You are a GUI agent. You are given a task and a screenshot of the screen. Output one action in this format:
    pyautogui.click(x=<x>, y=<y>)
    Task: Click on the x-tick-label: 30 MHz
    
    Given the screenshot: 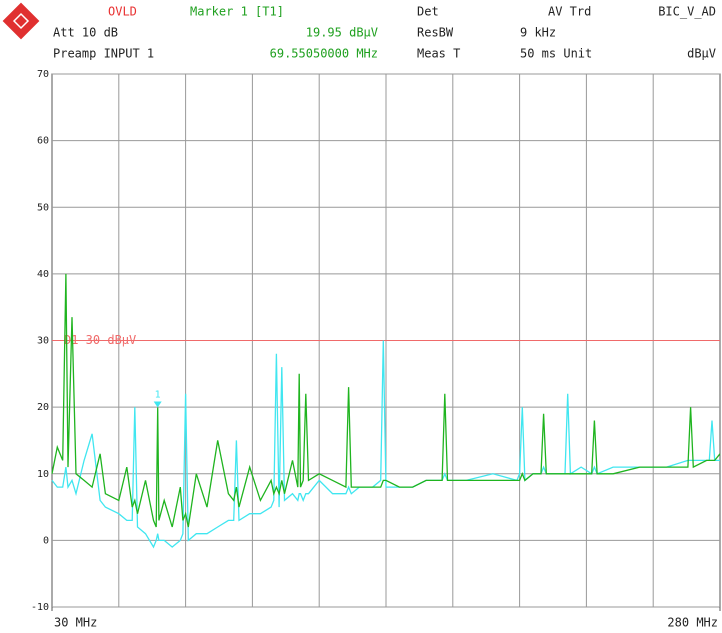 What is the action you would take?
    pyautogui.click(x=75, y=623)
    